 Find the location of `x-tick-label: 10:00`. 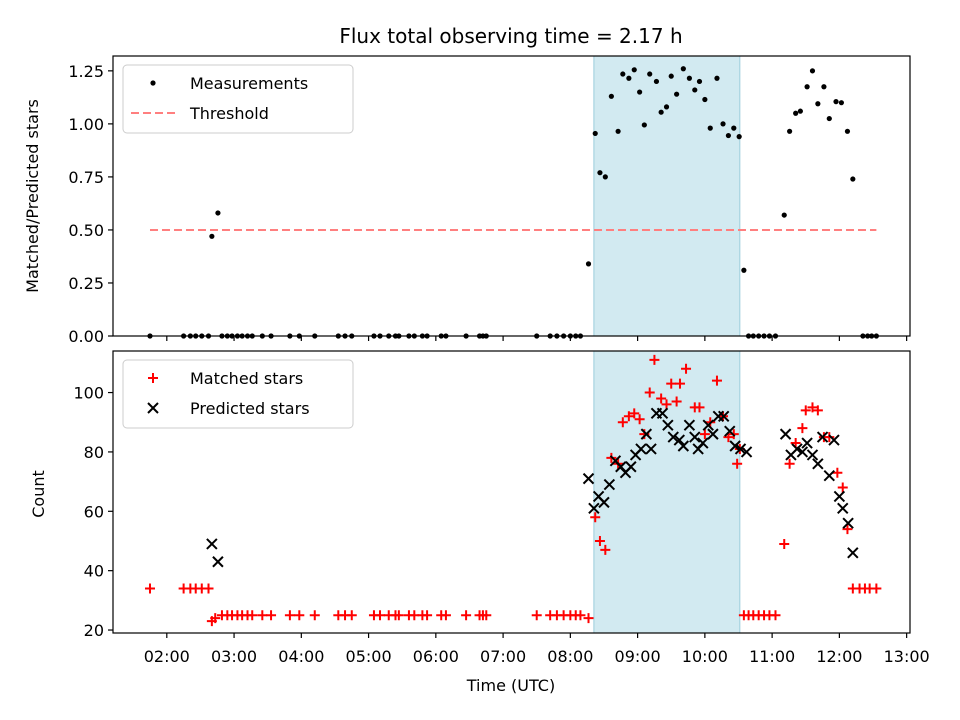

x-tick-label: 10:00 is located at coordinates (705, 656).